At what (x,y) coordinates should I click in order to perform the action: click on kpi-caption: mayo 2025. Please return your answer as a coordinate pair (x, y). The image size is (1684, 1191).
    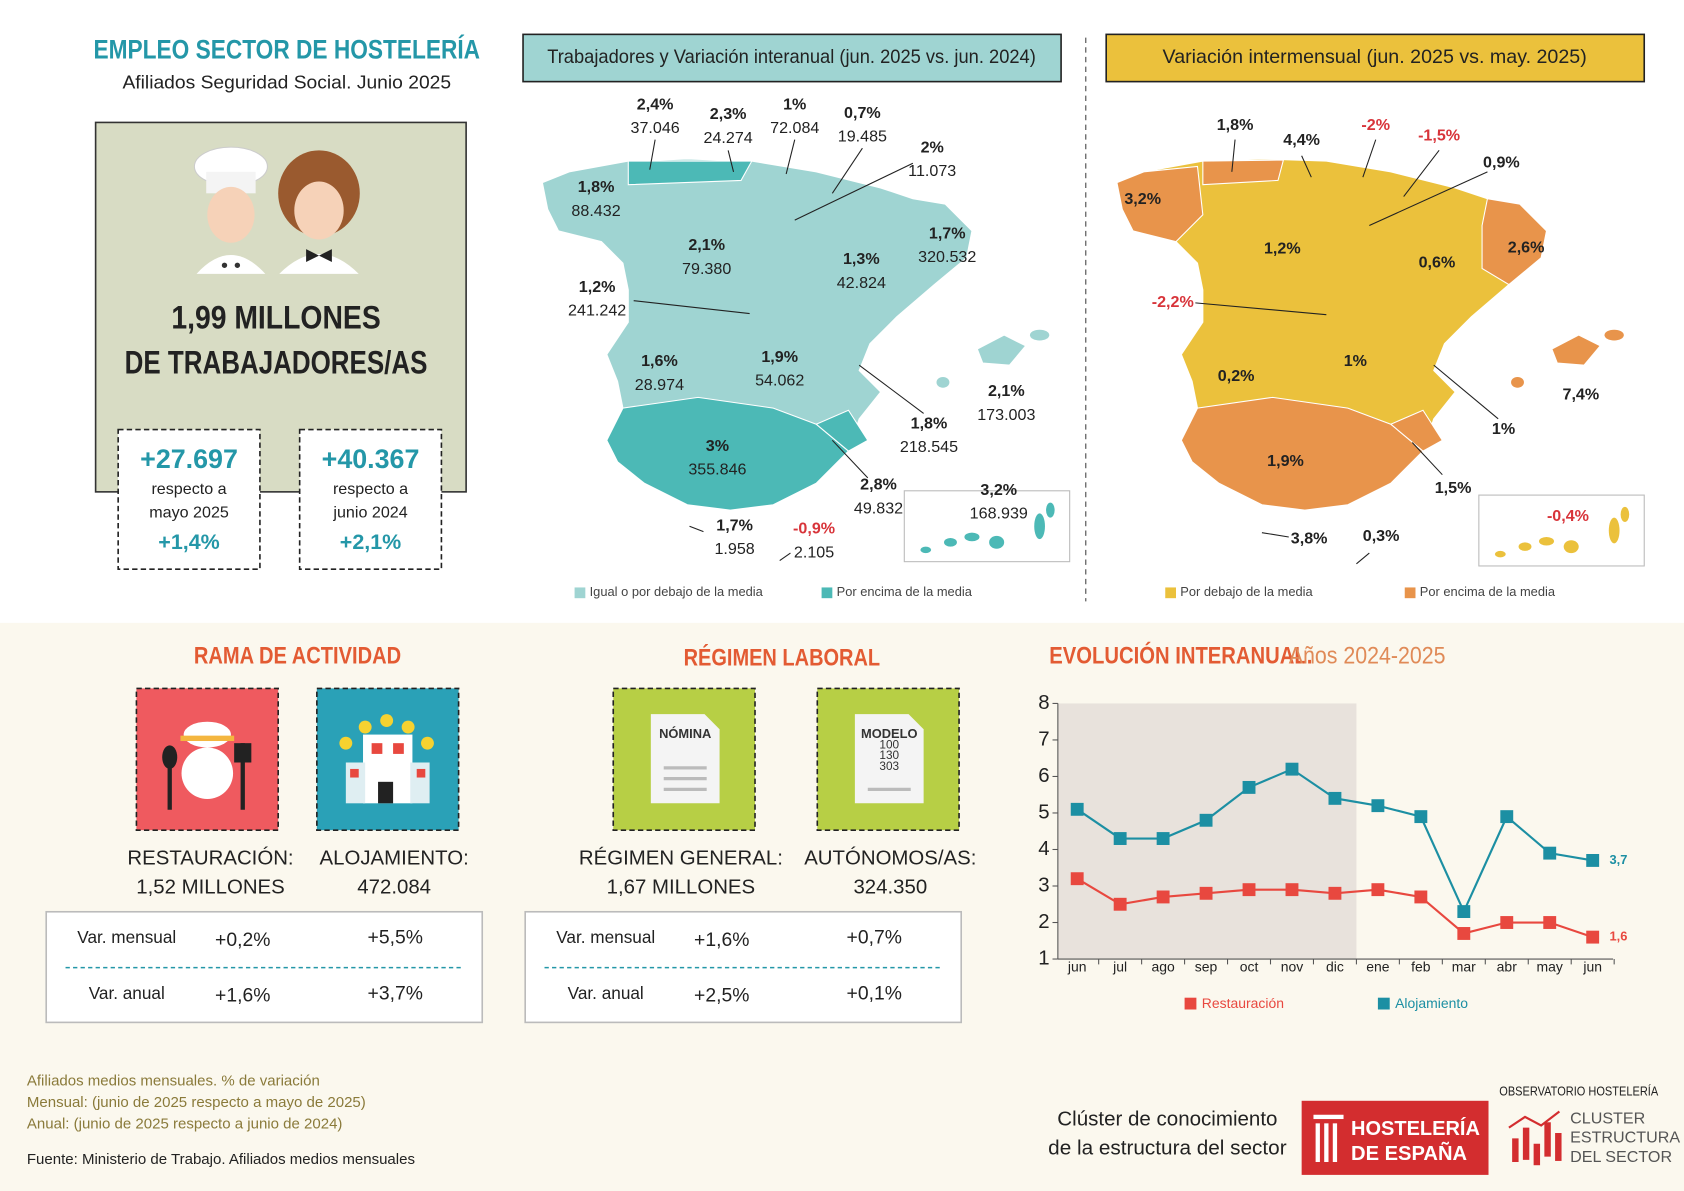
    Looking at the image, I should click on (189, 513).